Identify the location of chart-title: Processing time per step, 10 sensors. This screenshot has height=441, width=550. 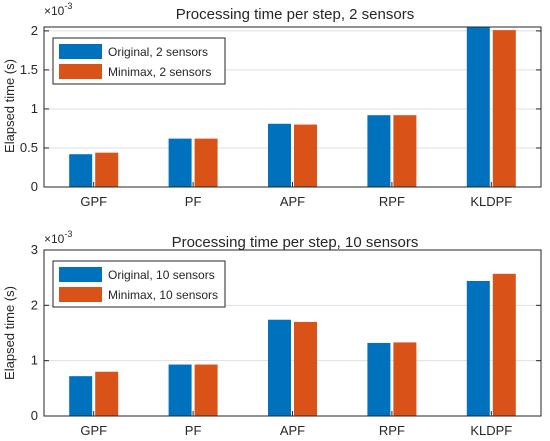
(295, 242).